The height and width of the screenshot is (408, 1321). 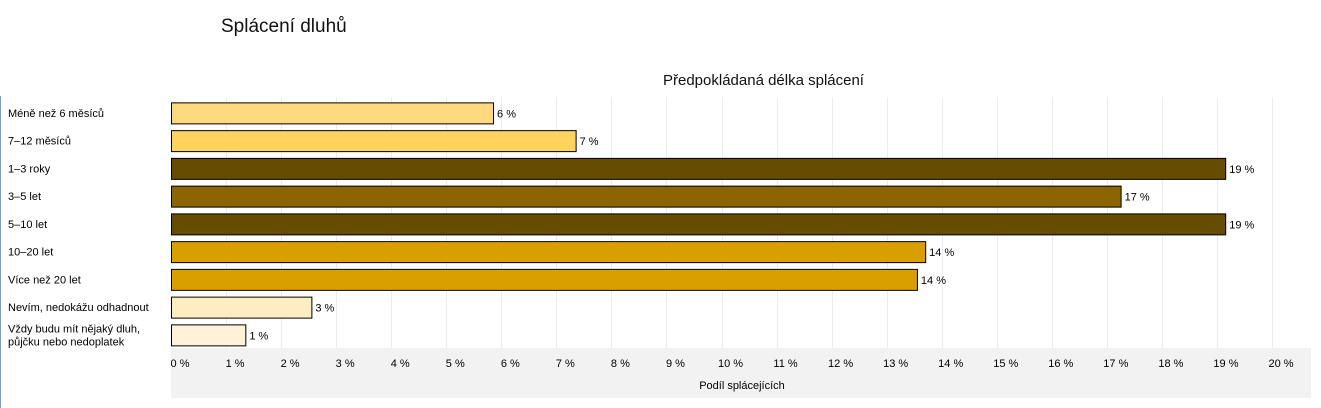 What do you see at coordinates (510, 364) in the screenshot?
I see `x-tick-label-6: 6 %` at bounding box center [510, 364].